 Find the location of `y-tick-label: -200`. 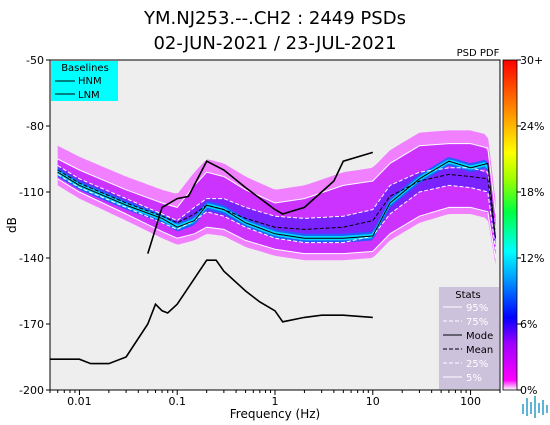

y-tick-label: -200 is located at coordinates (31, 390).